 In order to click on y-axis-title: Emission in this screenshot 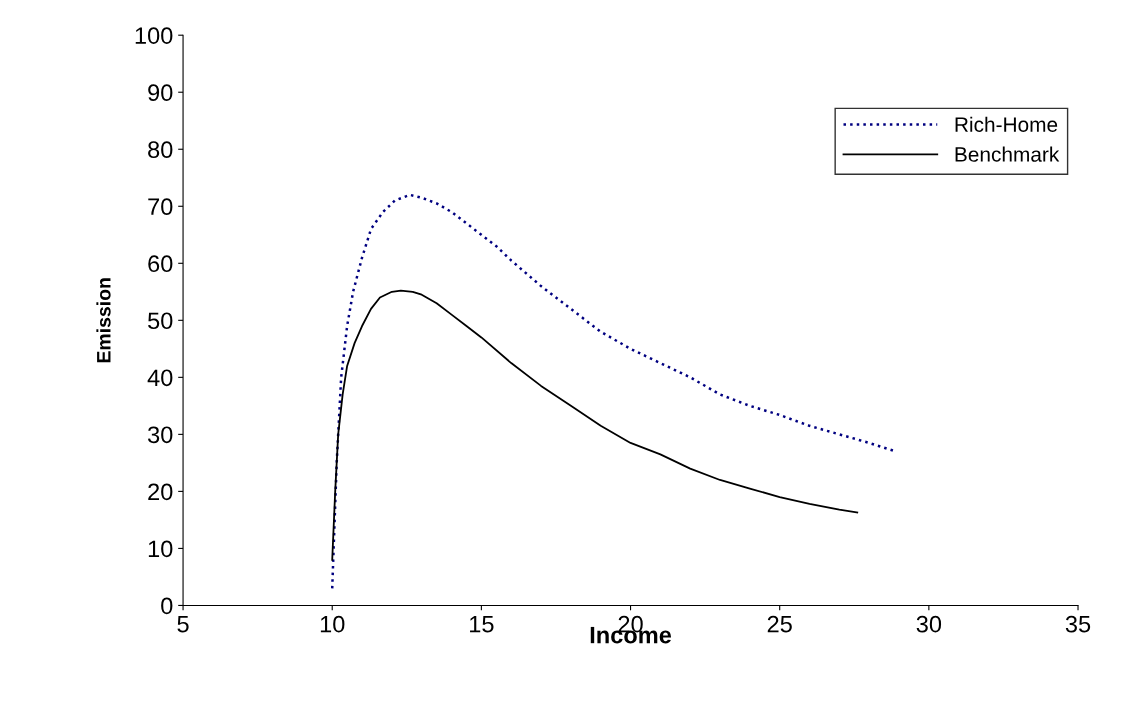, I will do `click(103, 320)`.